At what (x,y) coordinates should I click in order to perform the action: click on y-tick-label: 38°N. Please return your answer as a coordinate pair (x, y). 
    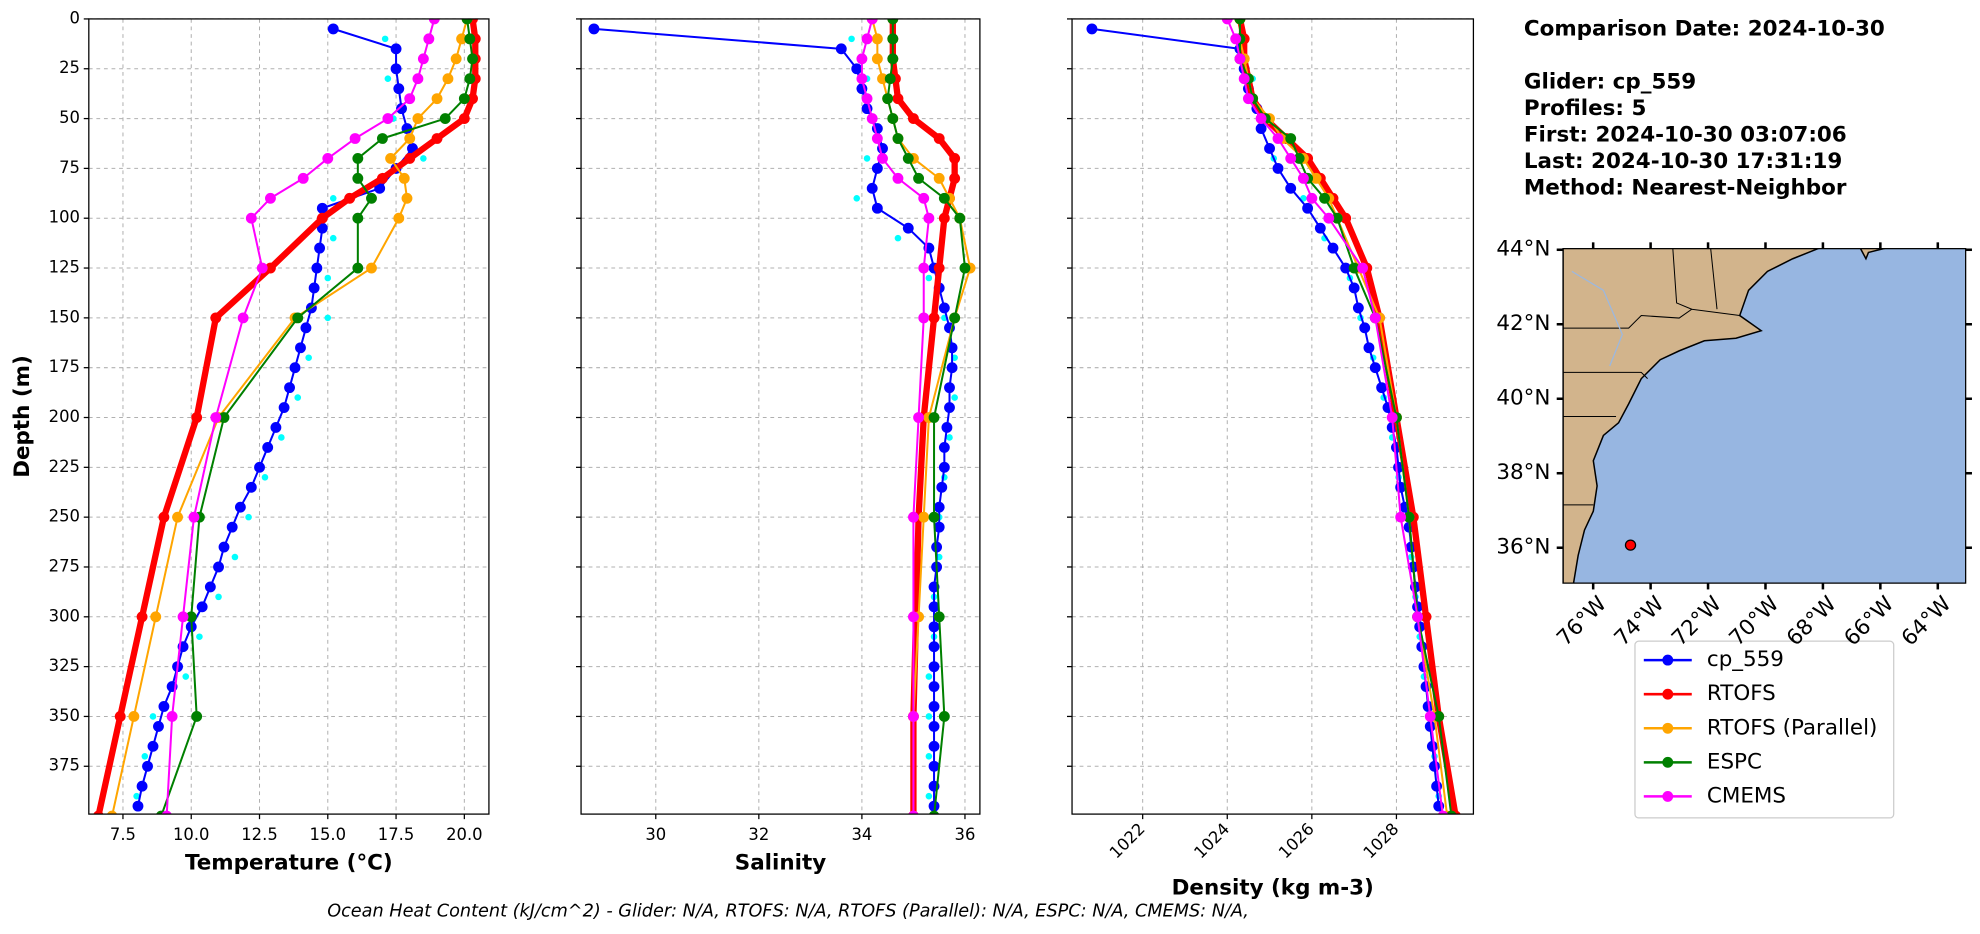
    Looking at the image, I should click on (1523, 472).